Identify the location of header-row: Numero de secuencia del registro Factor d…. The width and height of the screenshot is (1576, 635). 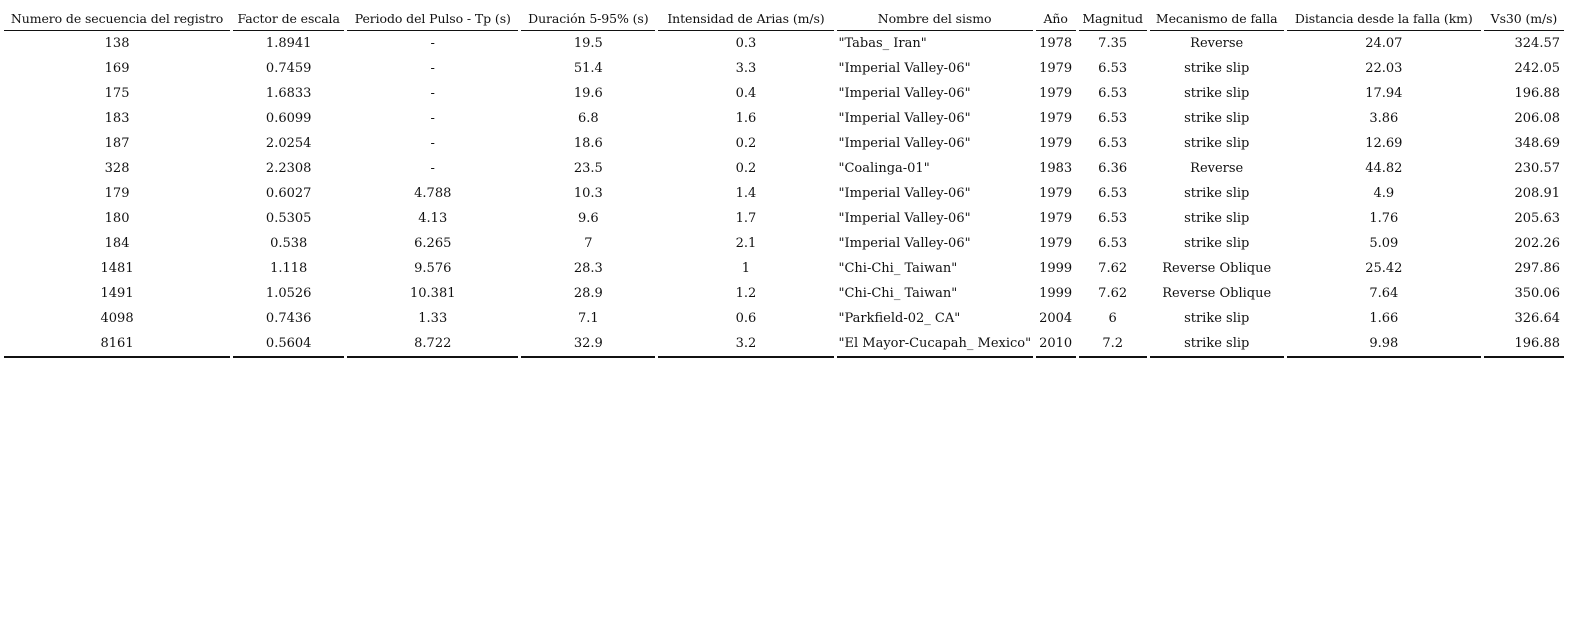
(784, 18).